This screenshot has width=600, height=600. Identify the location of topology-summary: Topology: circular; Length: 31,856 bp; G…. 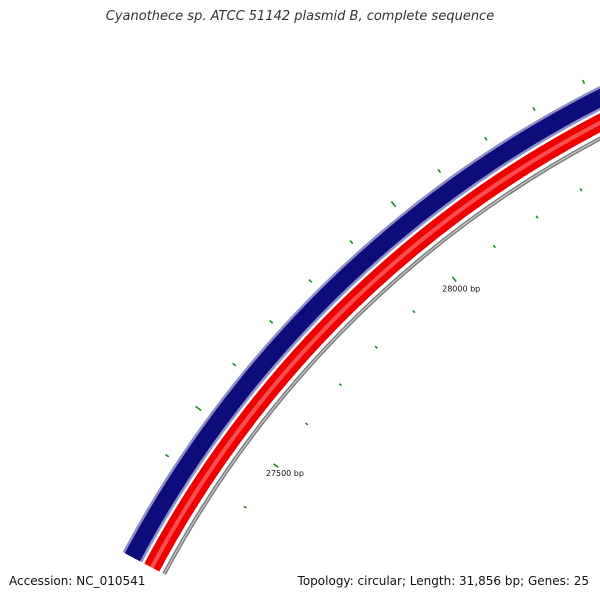
(443, 581).